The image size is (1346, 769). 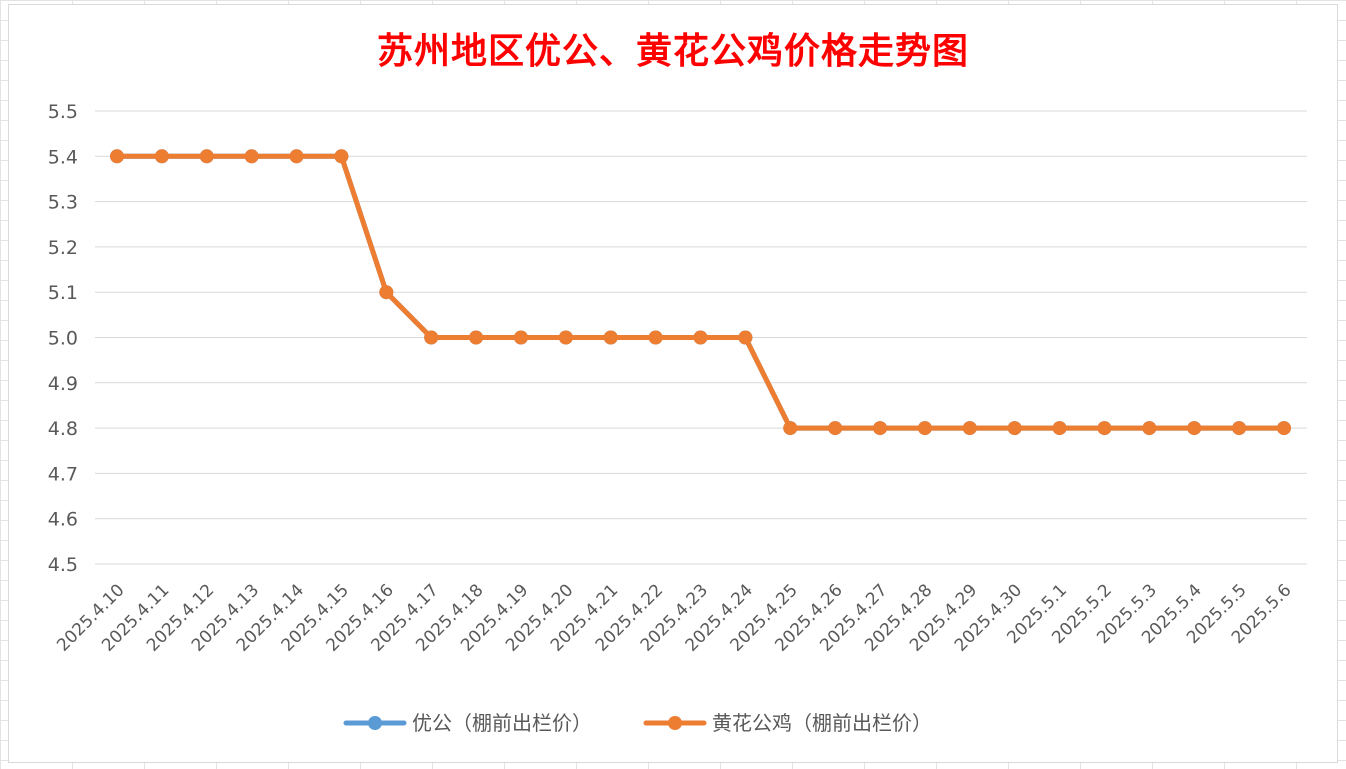 I want to click on y-tick-label: 5.3, so click(x=63, y=203).